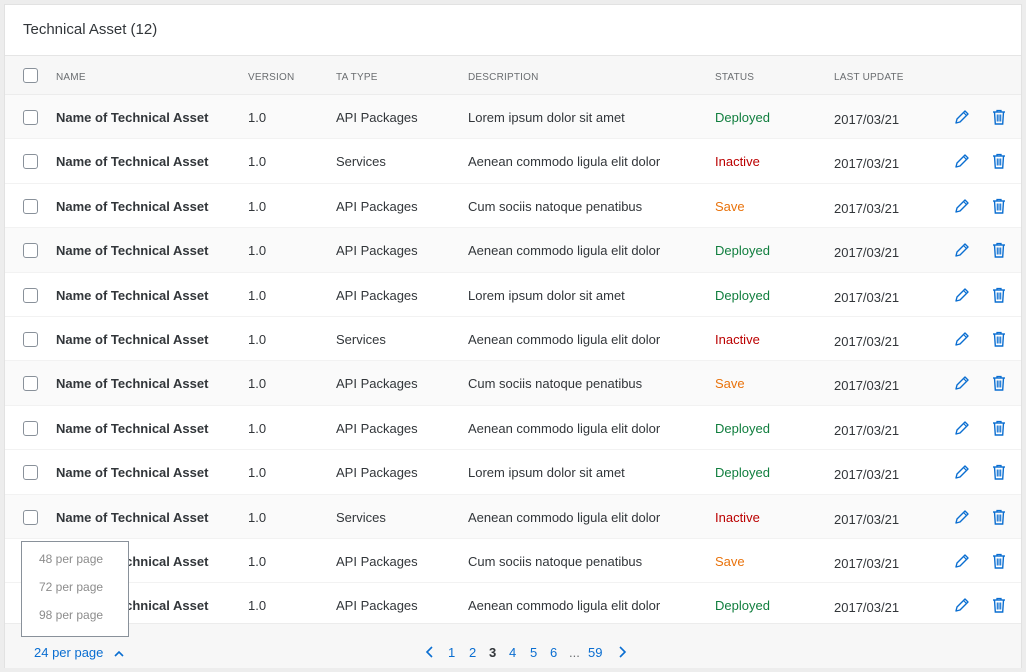 The width and height of the screenshot is (1026, 672). I want to click on cell-type: API Packages, so click(377, 295).